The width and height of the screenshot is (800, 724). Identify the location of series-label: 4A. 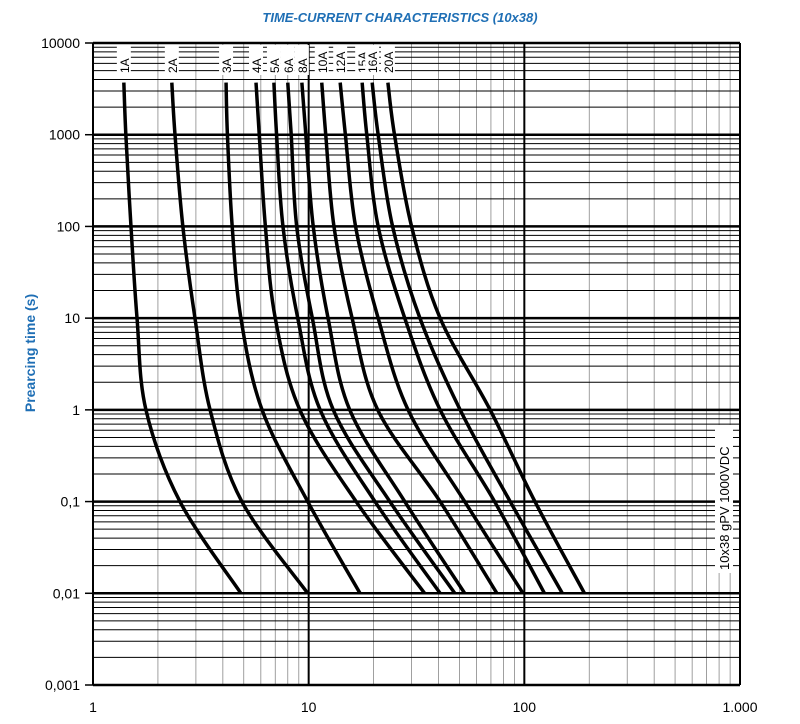
(257, 65).